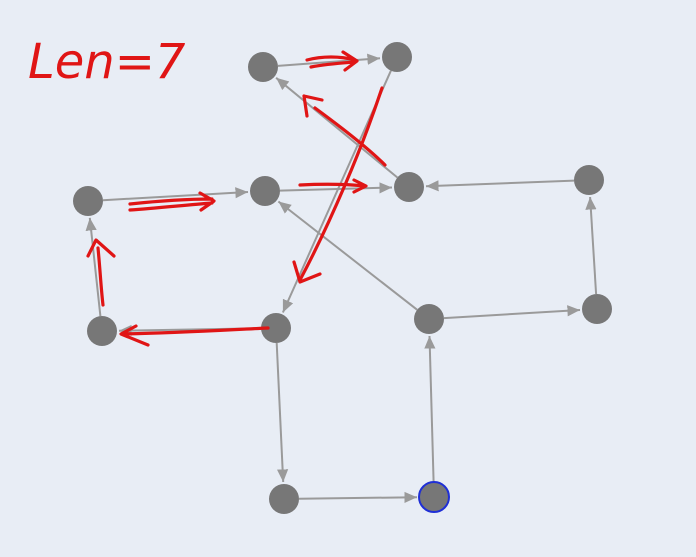  I want to click on ink-arrow-n4-n5, so click(333, 186).